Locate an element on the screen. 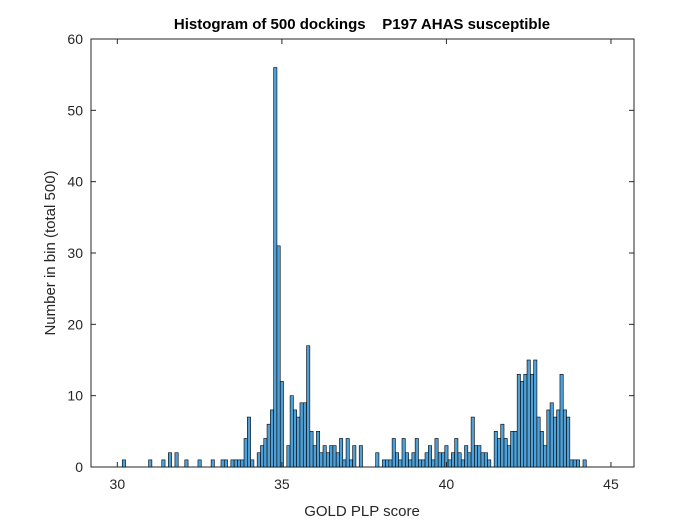 Image resolution: width=700 pixels, height=525 pixels. x-tick-label: 30 is located at coordinates (118, 484).